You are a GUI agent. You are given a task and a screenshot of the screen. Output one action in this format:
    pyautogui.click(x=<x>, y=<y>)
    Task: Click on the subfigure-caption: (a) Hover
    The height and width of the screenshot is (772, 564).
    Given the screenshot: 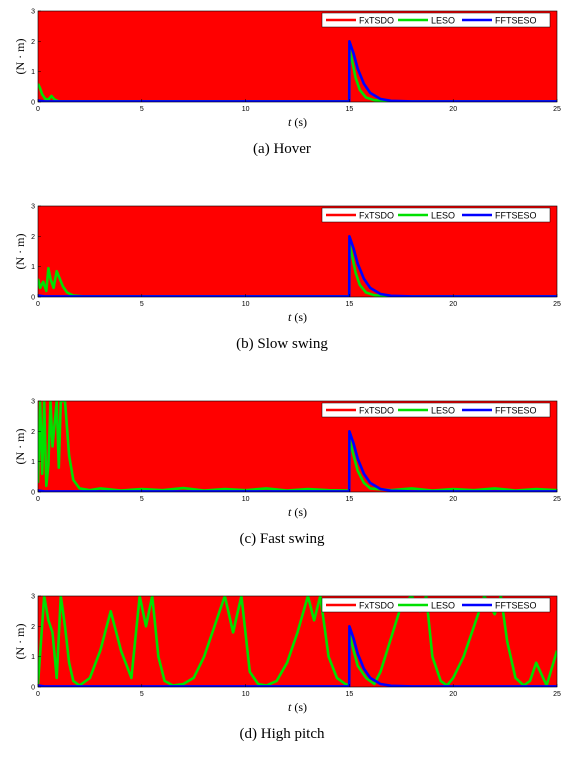 What is the action you would take?
    pyautogui.click(x=282, y=149)
    